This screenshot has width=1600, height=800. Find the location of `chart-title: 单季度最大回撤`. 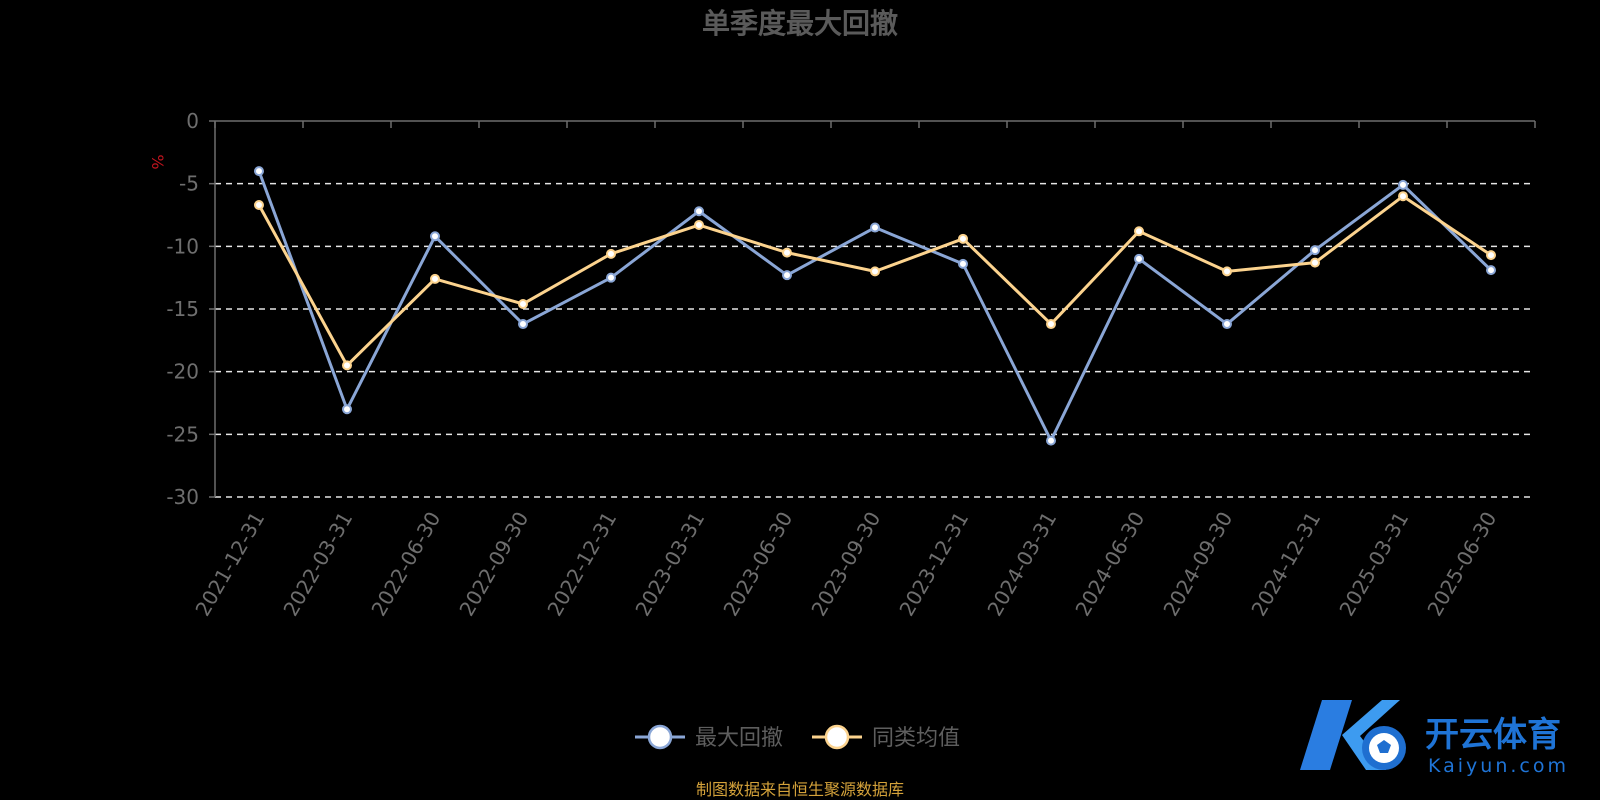

chart-title: 单季度最大回撤 is located at coordinates (800, 23).